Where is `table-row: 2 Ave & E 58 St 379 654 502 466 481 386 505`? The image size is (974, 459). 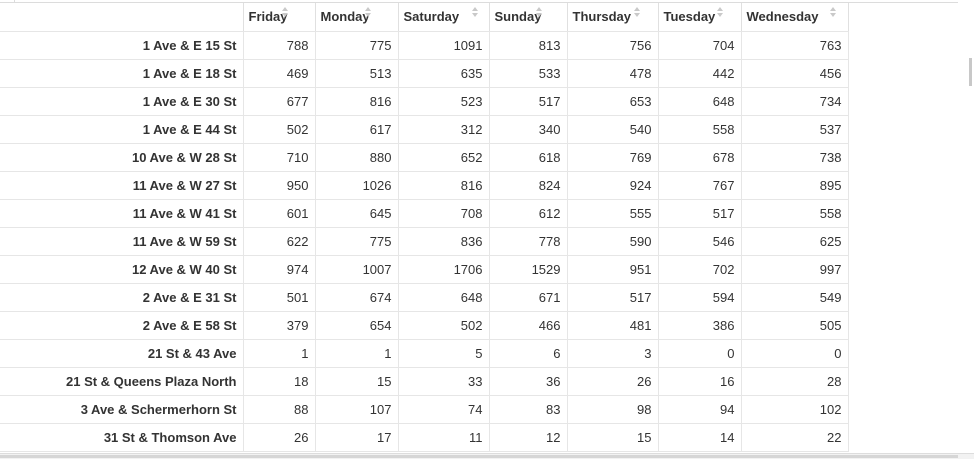 table-row: 2 Ave & E 58 St 379 654 502 466 481 386 505 is located at coordinates (424, 325).